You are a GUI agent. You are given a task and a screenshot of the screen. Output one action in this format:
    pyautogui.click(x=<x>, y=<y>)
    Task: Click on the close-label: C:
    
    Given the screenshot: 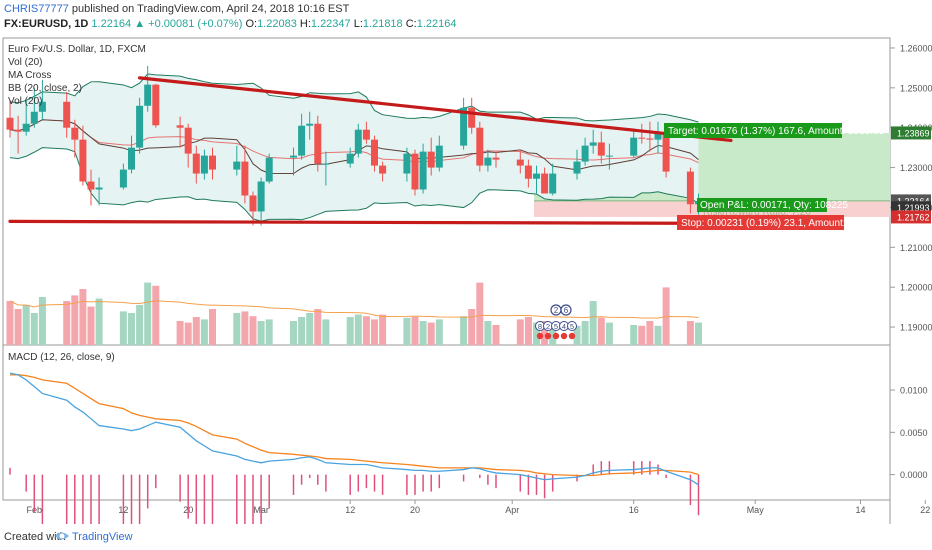 What is the action you would take?
    pyautogui.click(x=411, y=24)
    